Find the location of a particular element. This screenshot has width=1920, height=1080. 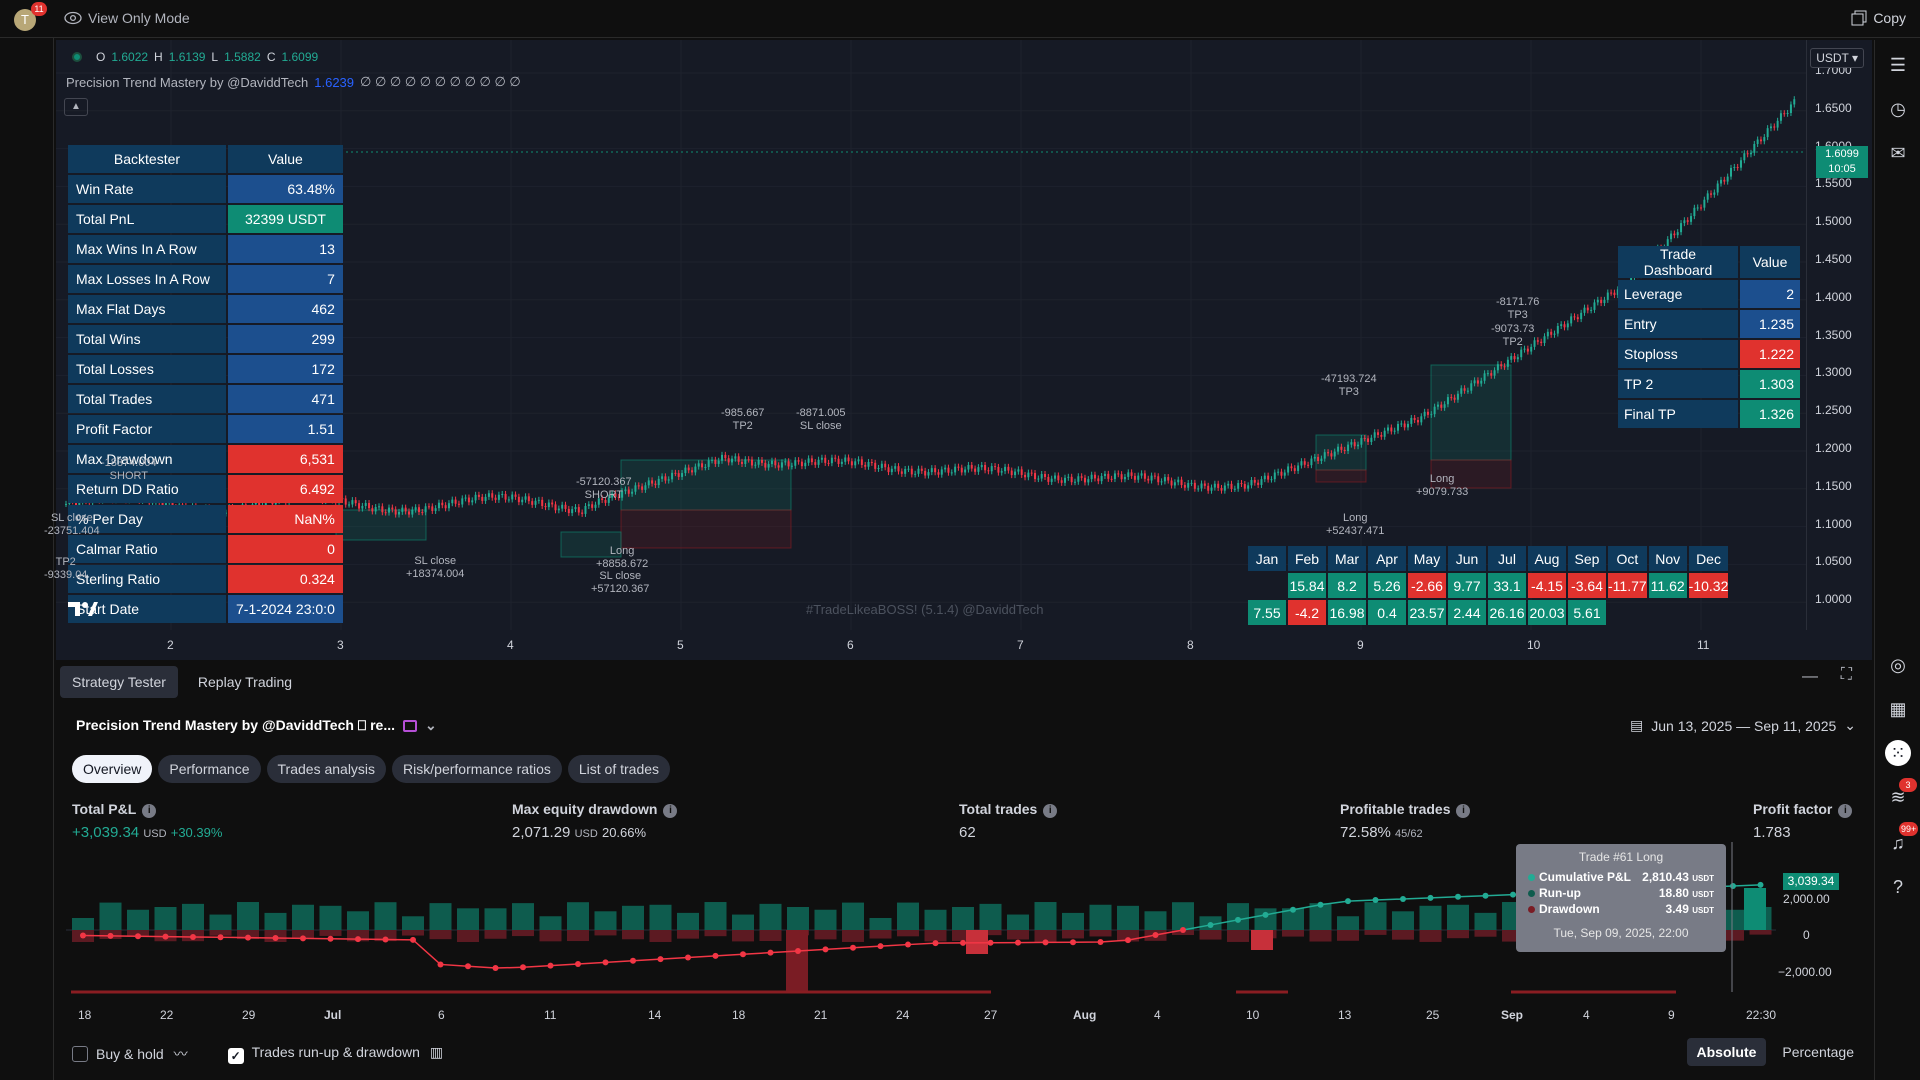

help-icon: ? is located at coordinates (1897, 887).